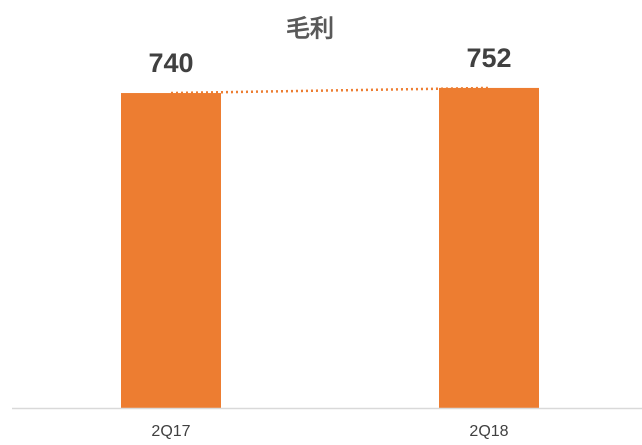  Describe the element at coordinates (488, 58) in the screenshot. I see `data-label: 752` at that location.